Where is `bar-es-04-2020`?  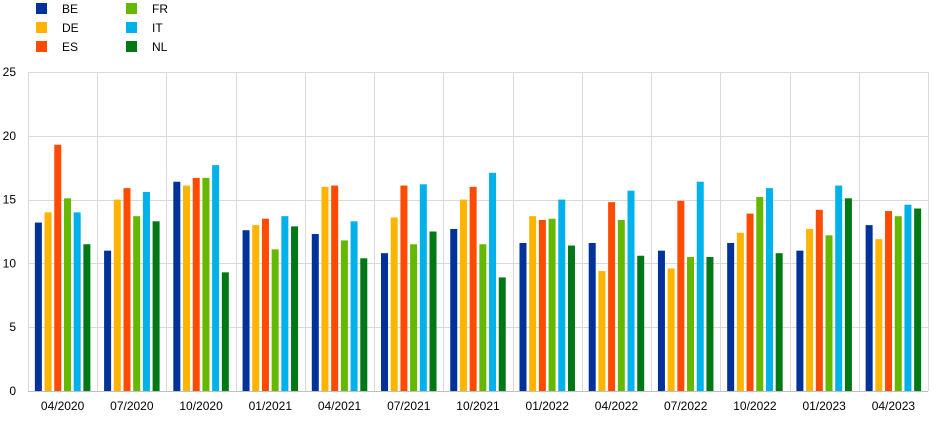
bar-es-04-2020 is located at coordinates (58, 267).